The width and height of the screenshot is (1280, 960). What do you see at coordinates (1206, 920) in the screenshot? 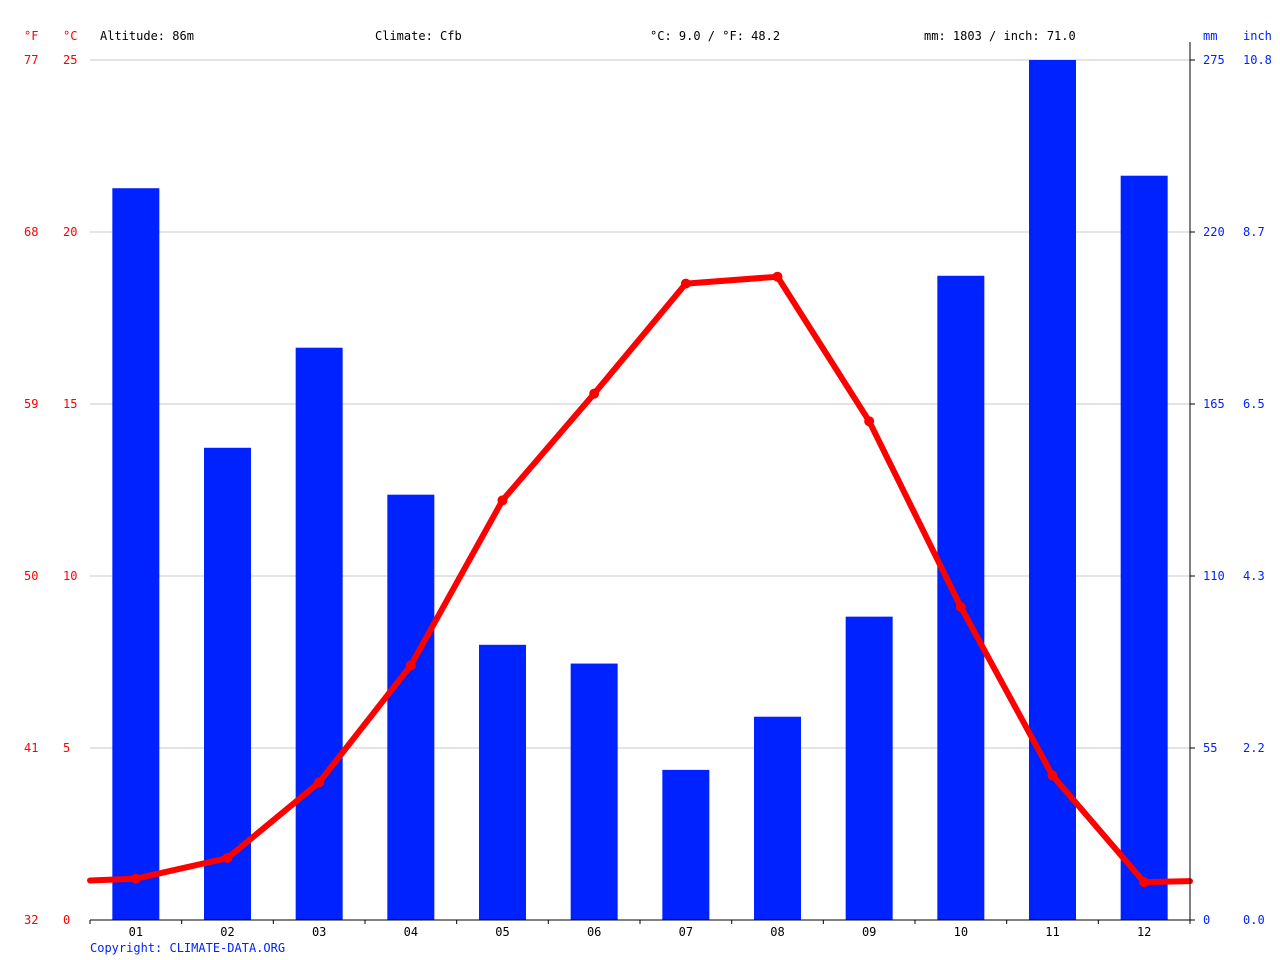
I see `mm-tick-label: 0` at bounding box center [1206, 920].